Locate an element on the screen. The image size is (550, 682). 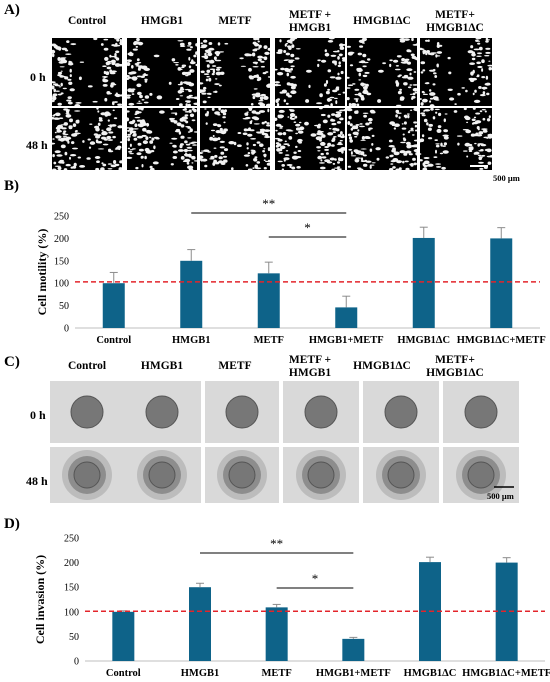
bar is located at coordinates (123, 636).